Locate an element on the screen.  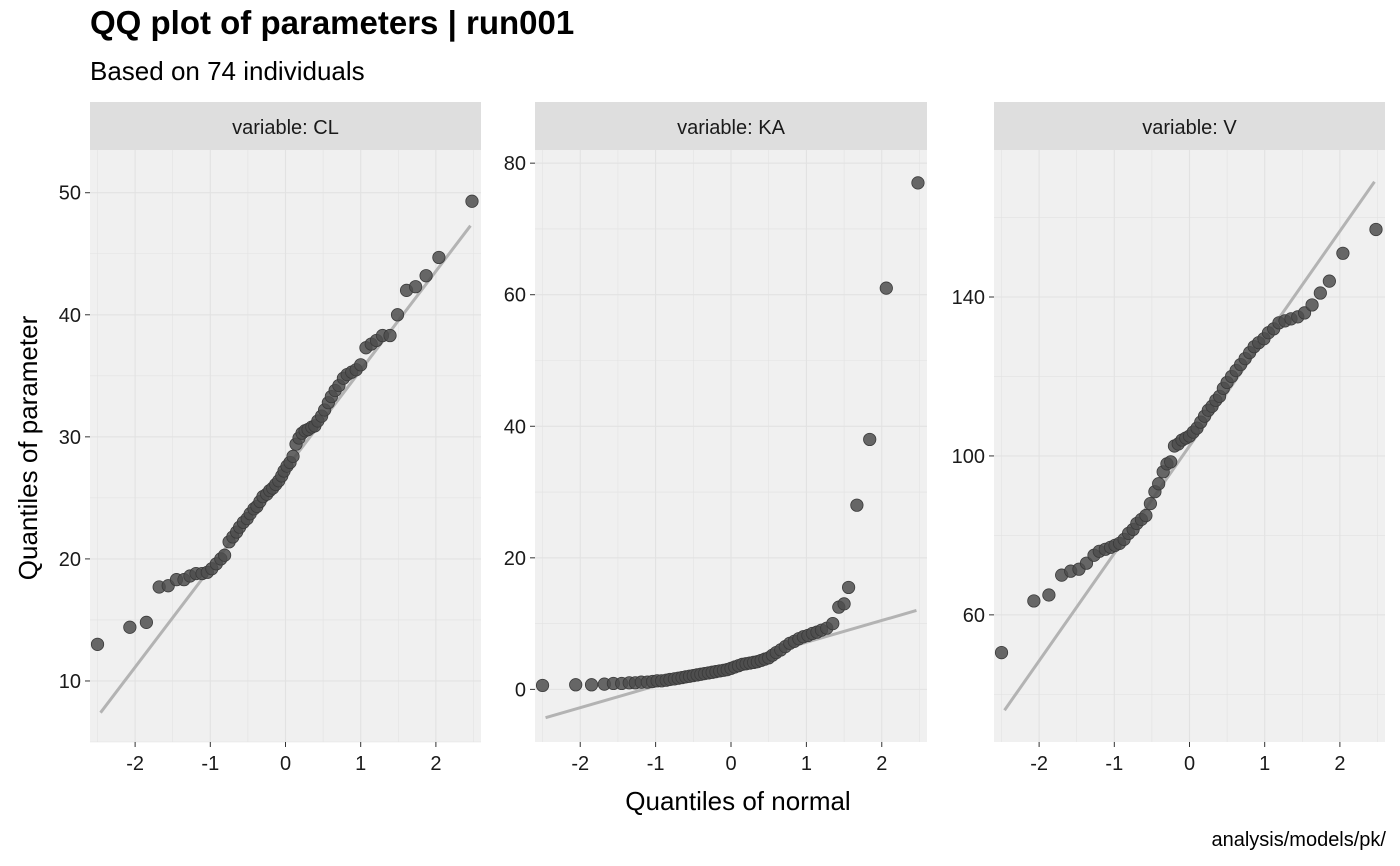
chart-caption: analysis/models/pk/ is located at coordinates (1298, 840).